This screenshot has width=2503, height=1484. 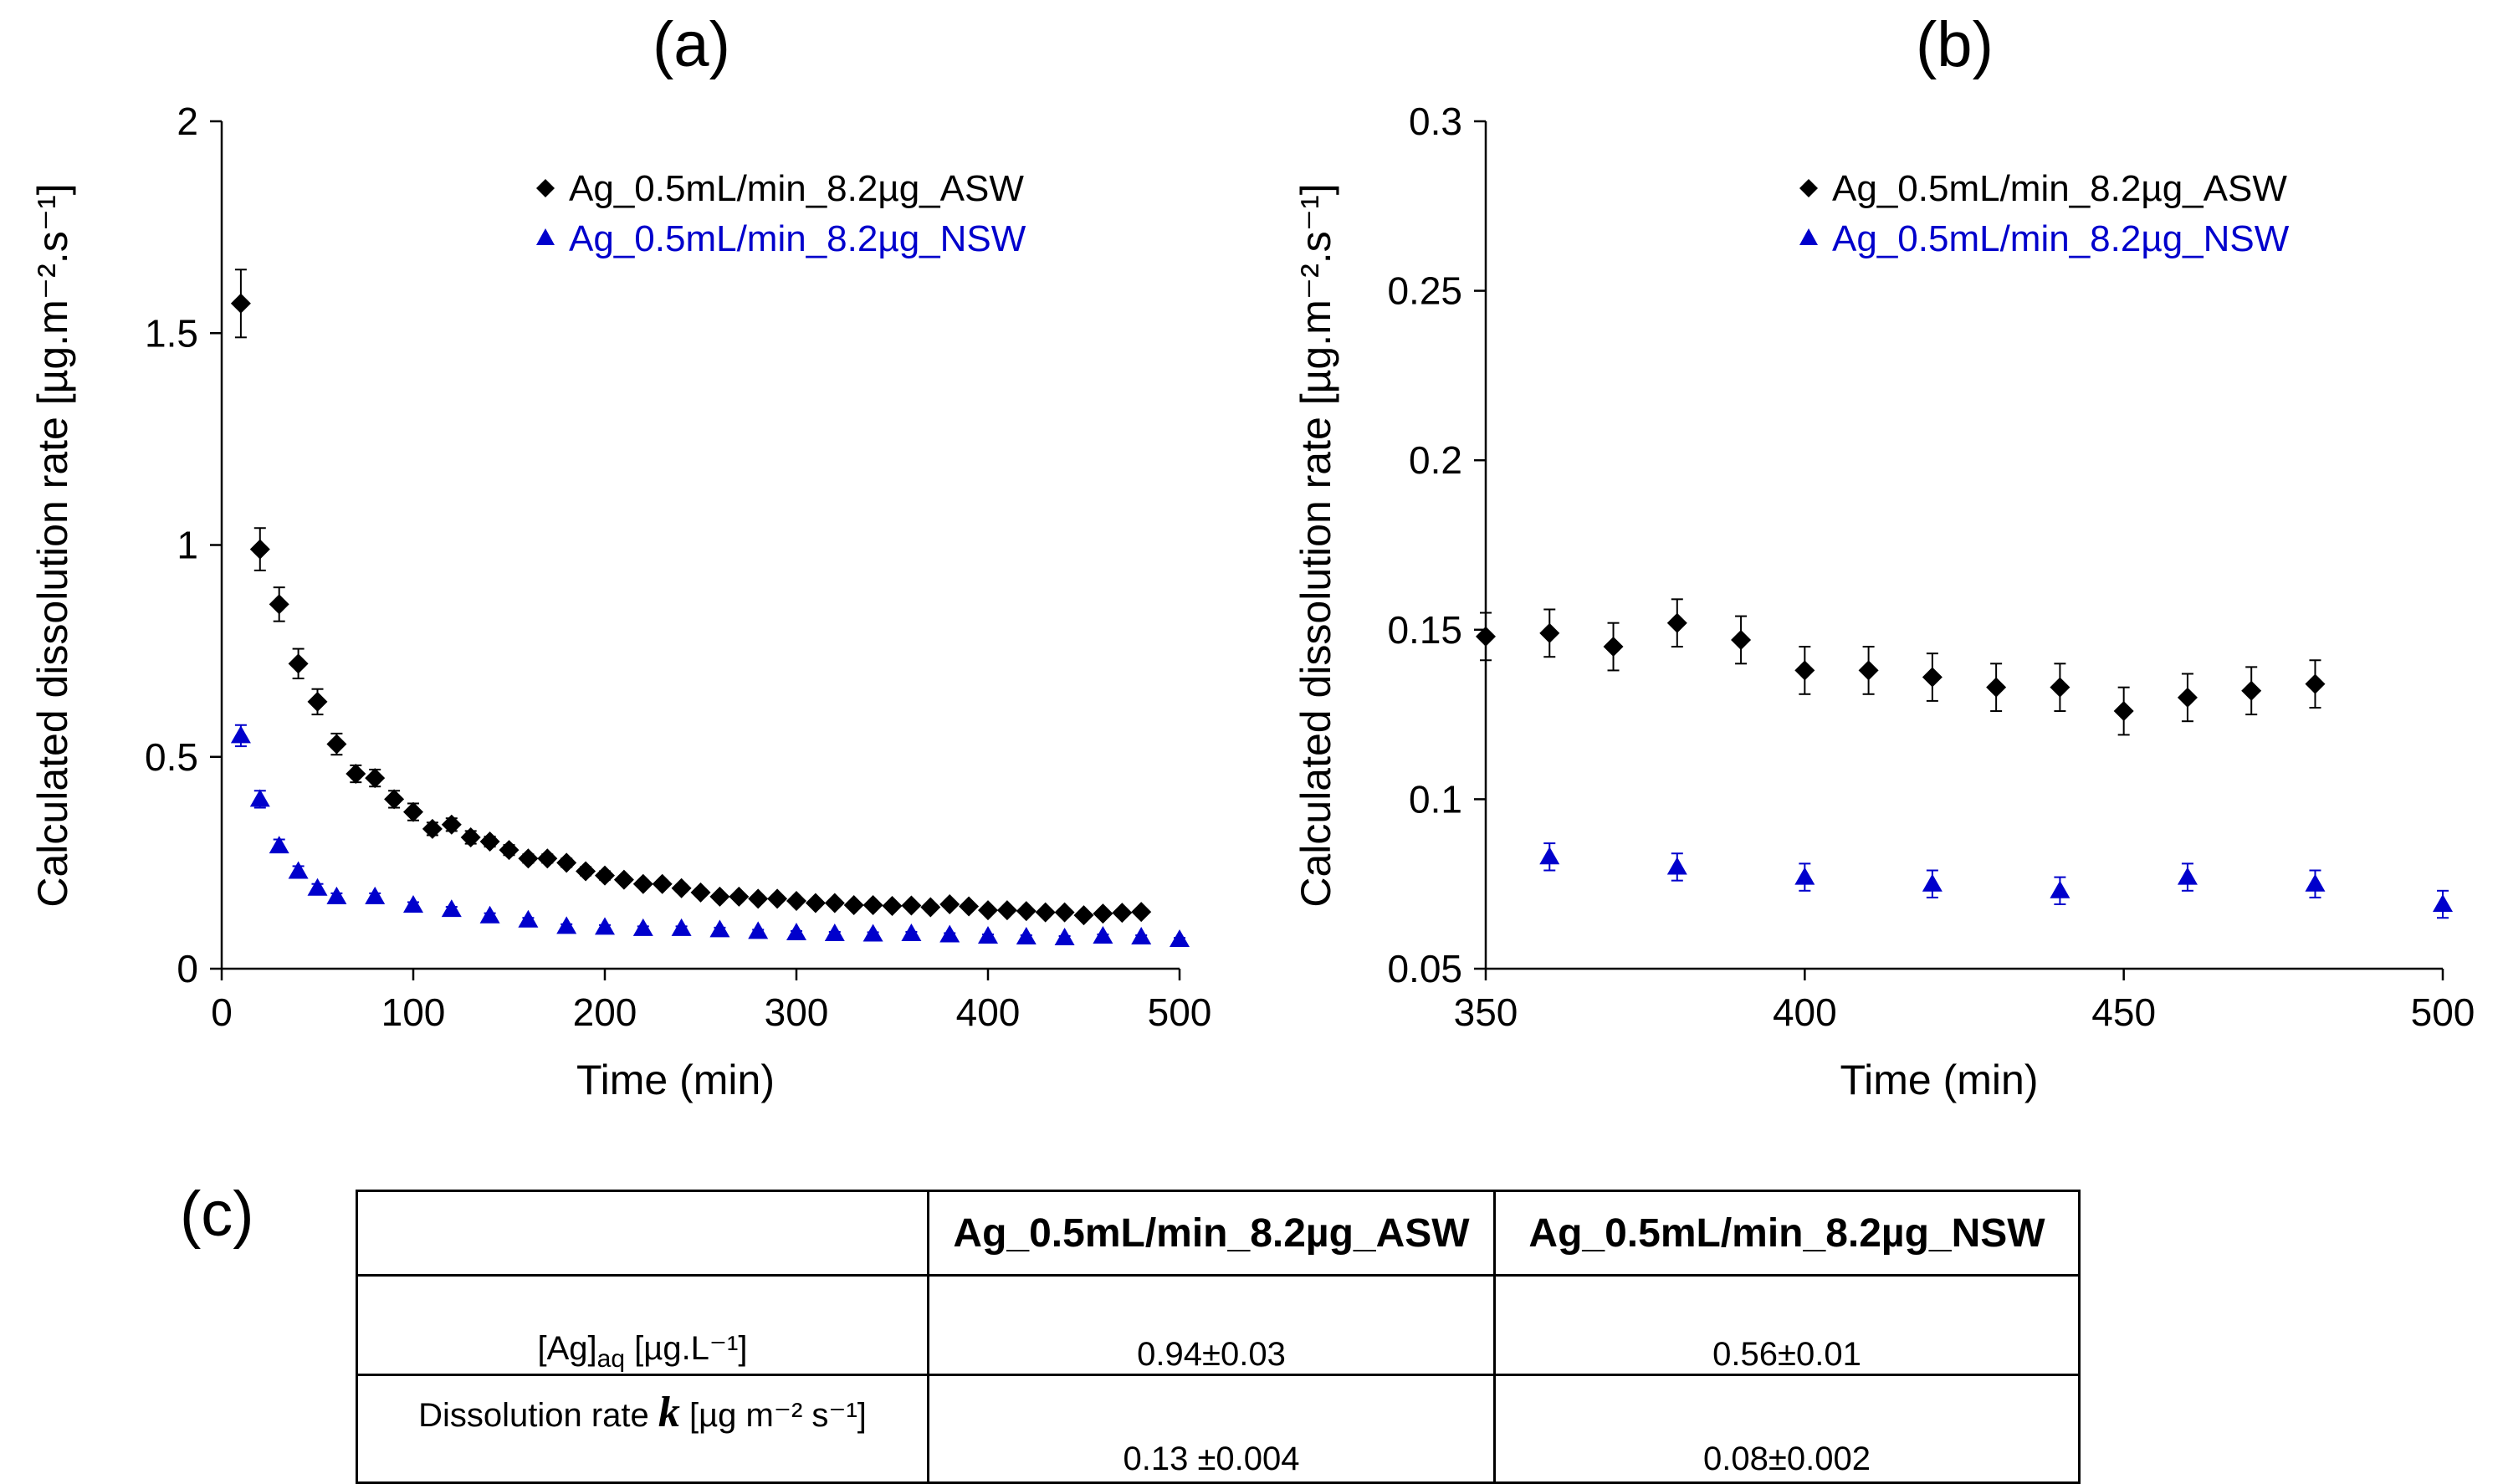 I want to click on k-label-symbol: k, so click(x=669, y=1412).